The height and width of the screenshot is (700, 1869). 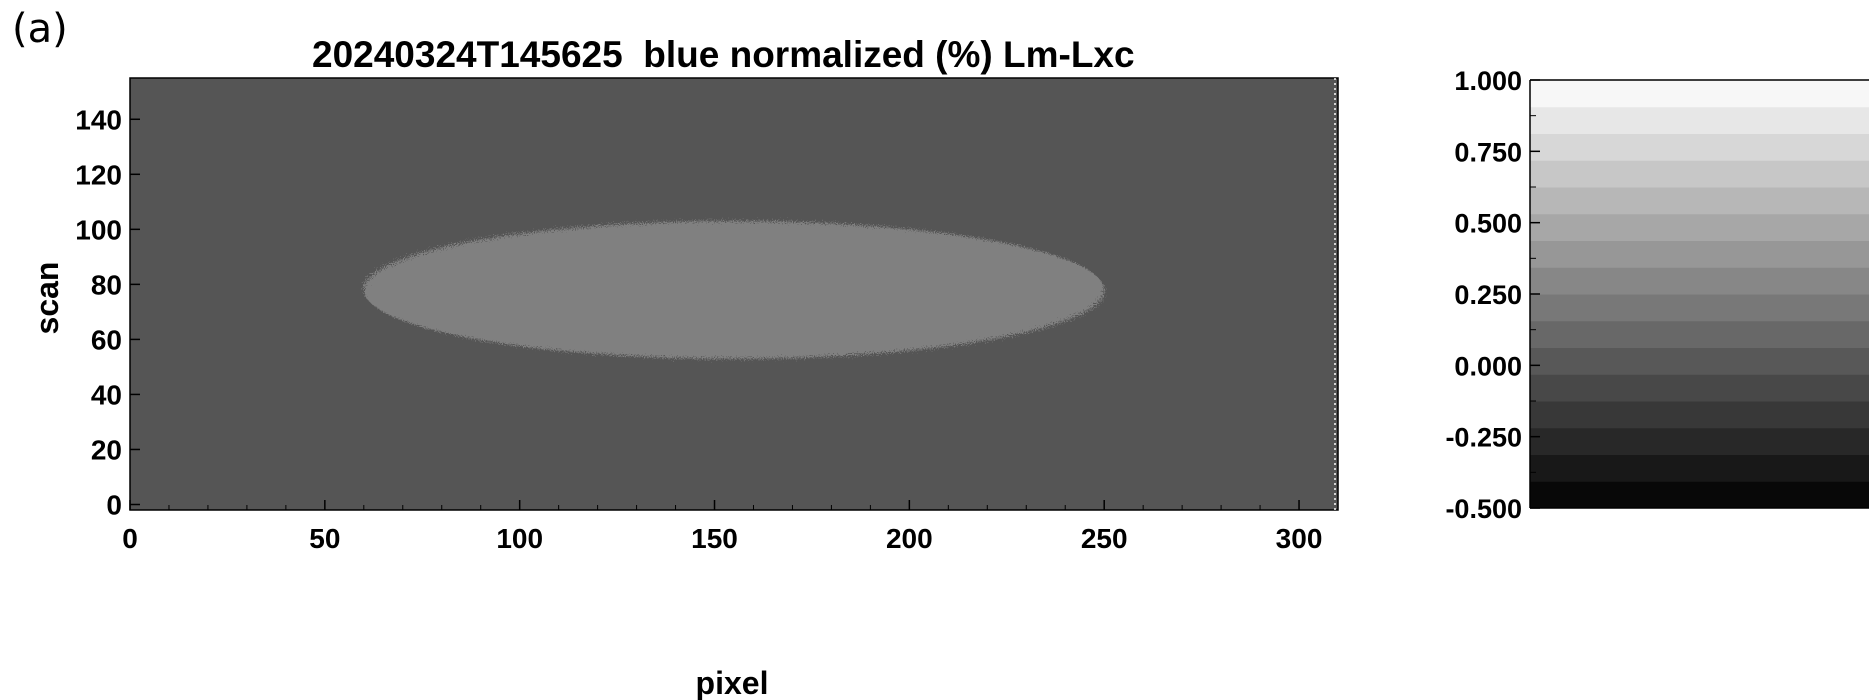 What do you see at coordinates (1483, 438) in the screenshot?
I see `colorbar-tick-label: -0.250` at bounding box center [1483, 438].